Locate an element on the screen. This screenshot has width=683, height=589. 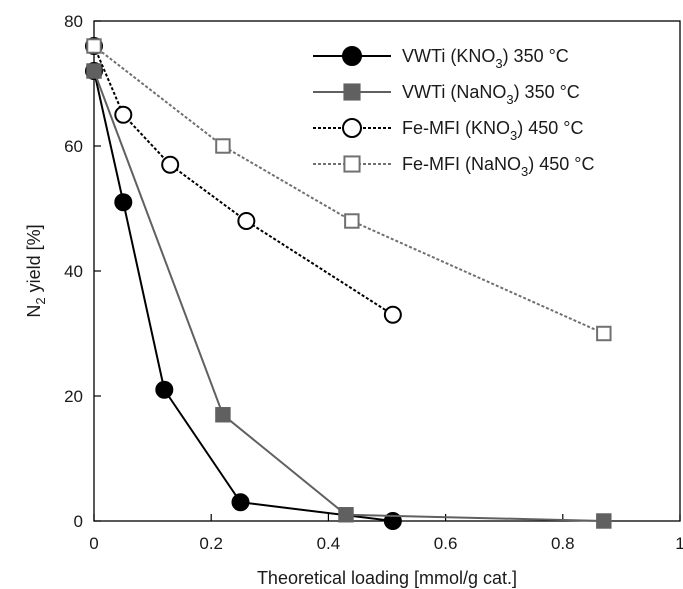
y-axis-title-main: N is located at coordinates (34, 311).